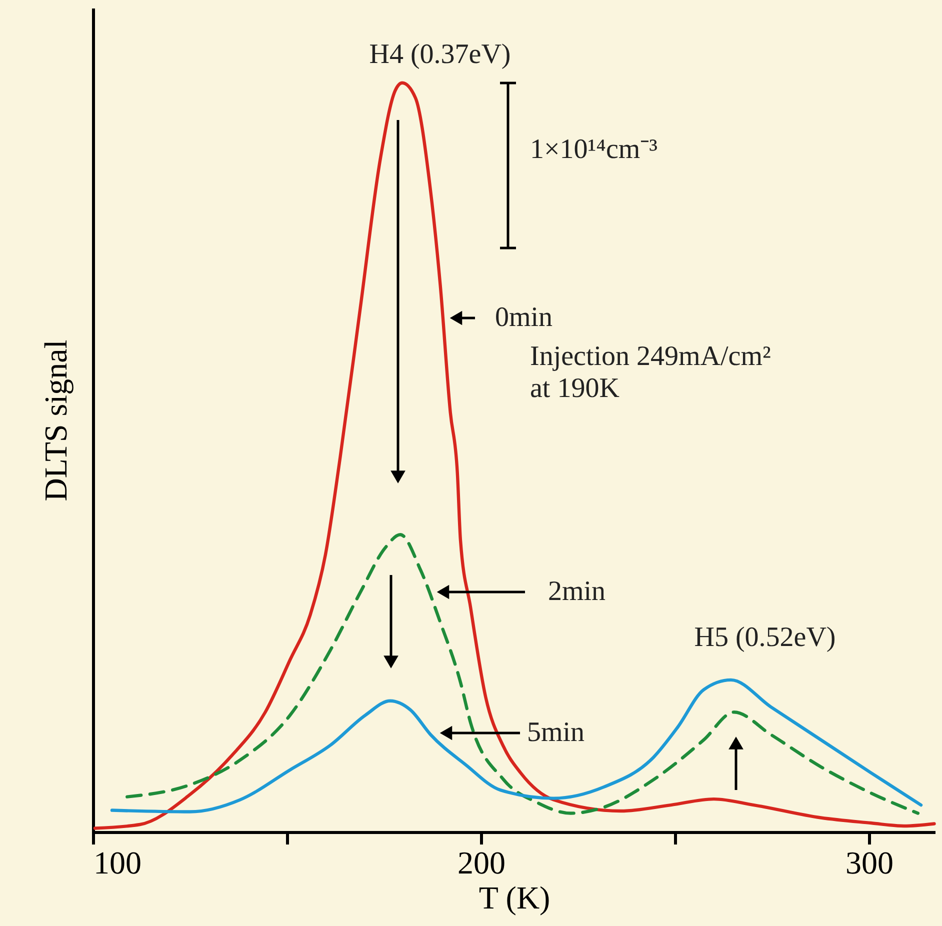  I want to click on annotation: H5 (0.52eV), so click(765, 637).